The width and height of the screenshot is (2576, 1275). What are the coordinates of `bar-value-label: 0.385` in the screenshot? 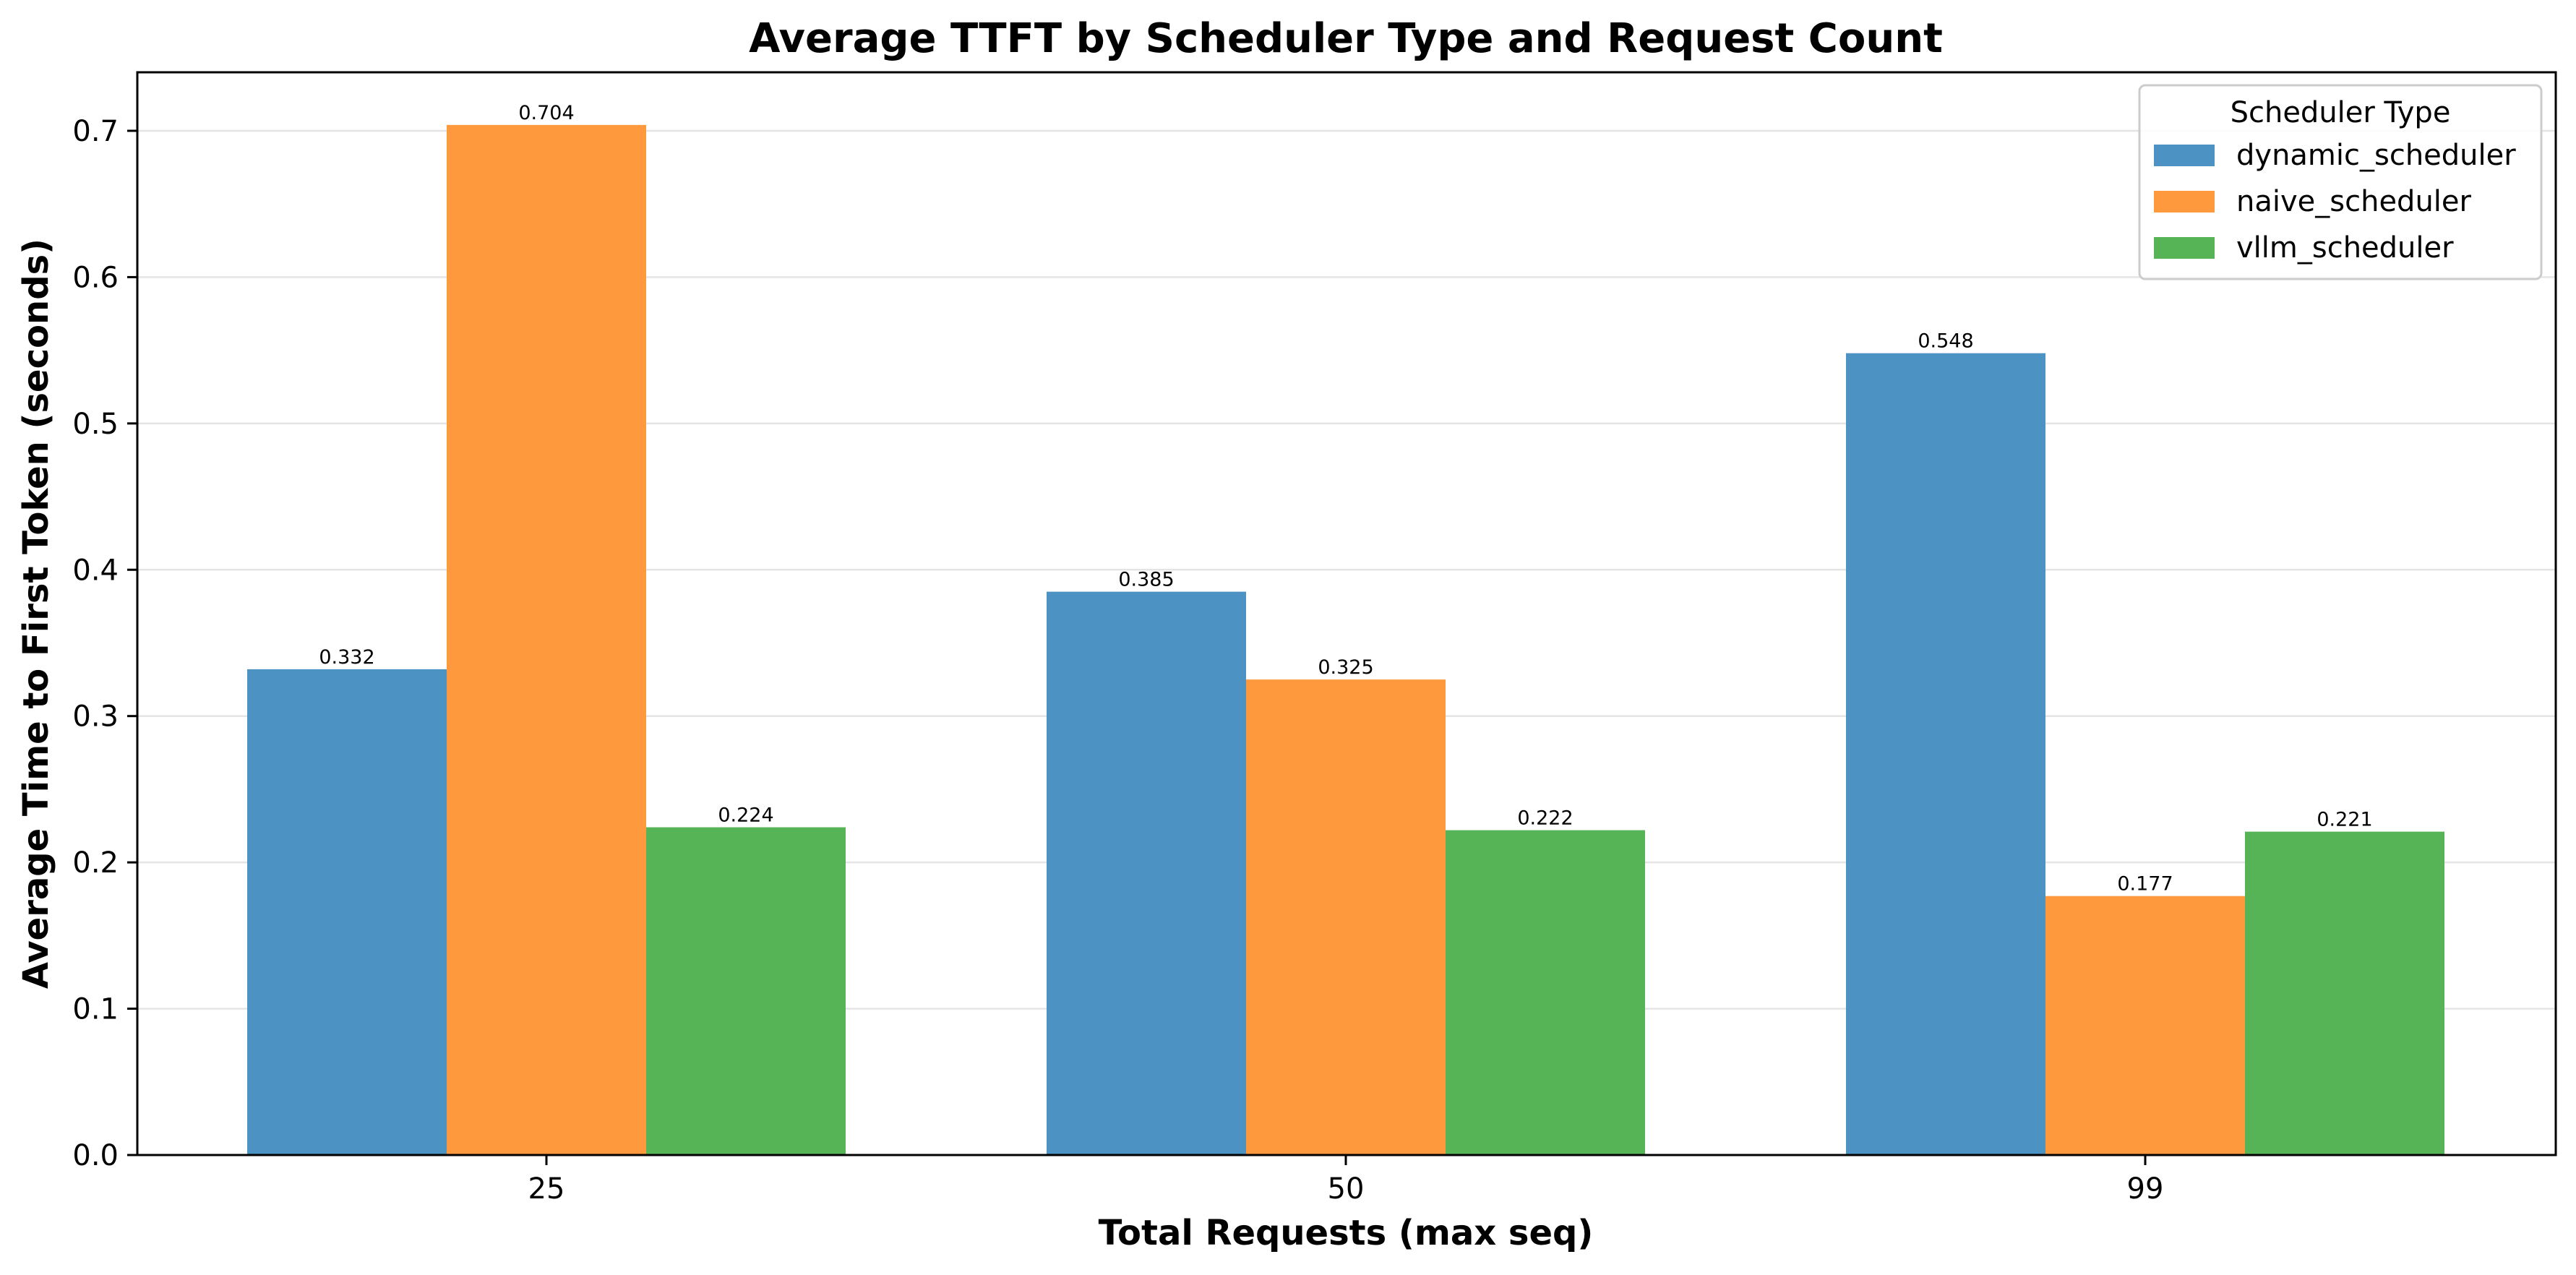 It's located at (1146, 580).